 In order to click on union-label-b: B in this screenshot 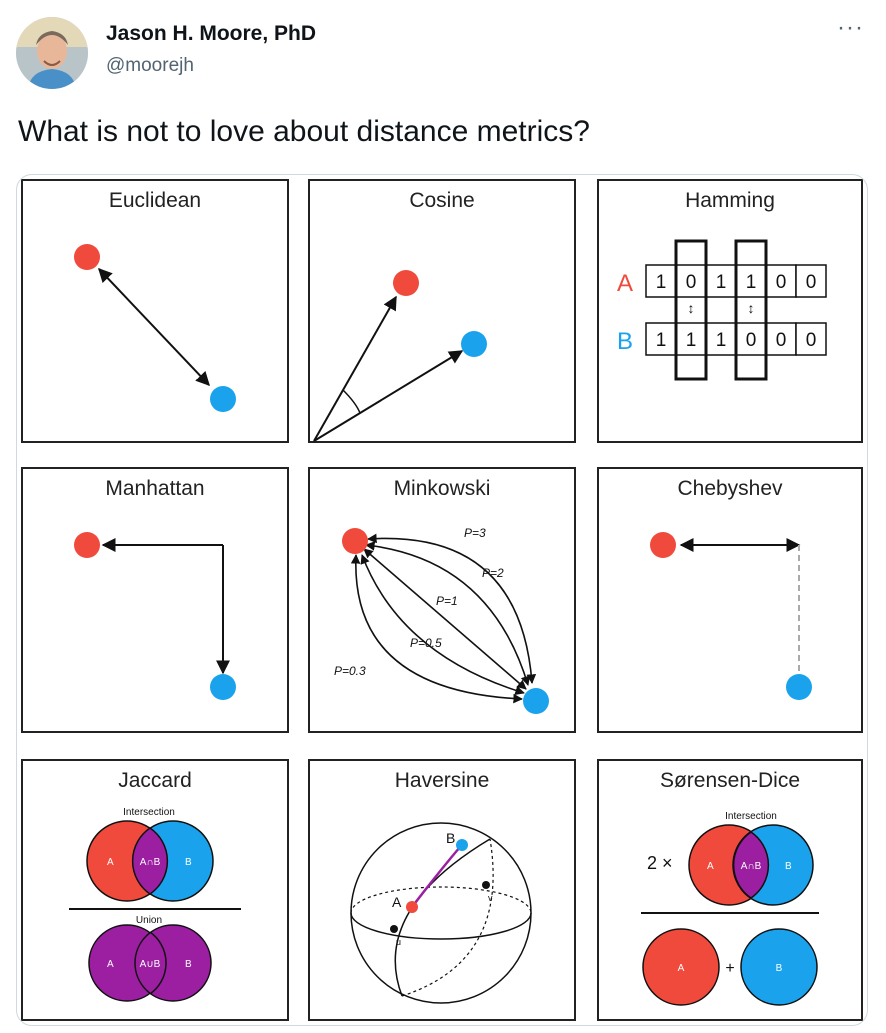, I will do `click(188, 964)`.